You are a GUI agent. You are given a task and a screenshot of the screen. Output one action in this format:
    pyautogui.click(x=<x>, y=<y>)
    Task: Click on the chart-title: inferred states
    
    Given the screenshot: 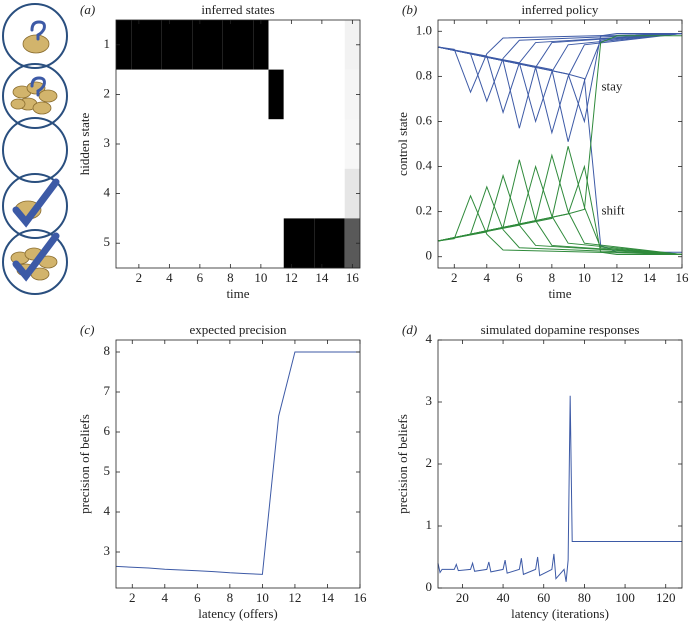 What is the action you would take?
    pyautogui.click(x=237, y=9)
    